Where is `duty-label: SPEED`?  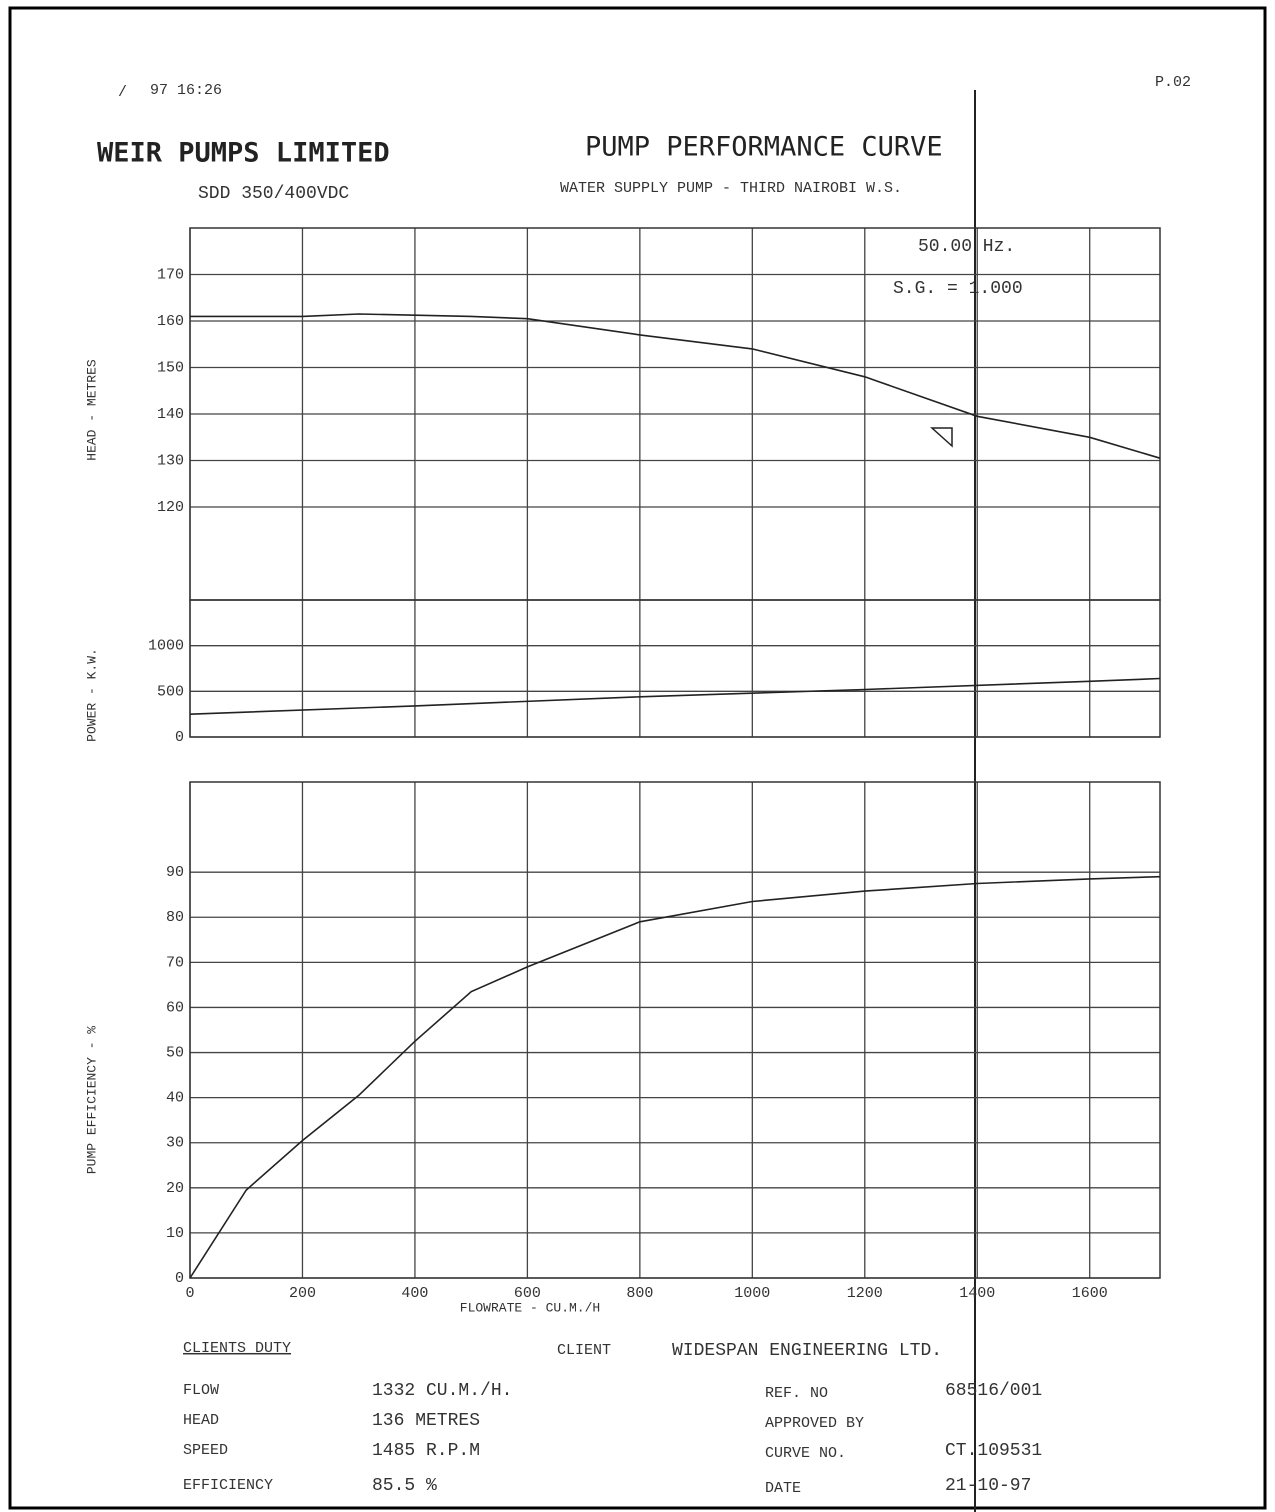 duty-label: SPEED is located at coordinates (205, 1450).